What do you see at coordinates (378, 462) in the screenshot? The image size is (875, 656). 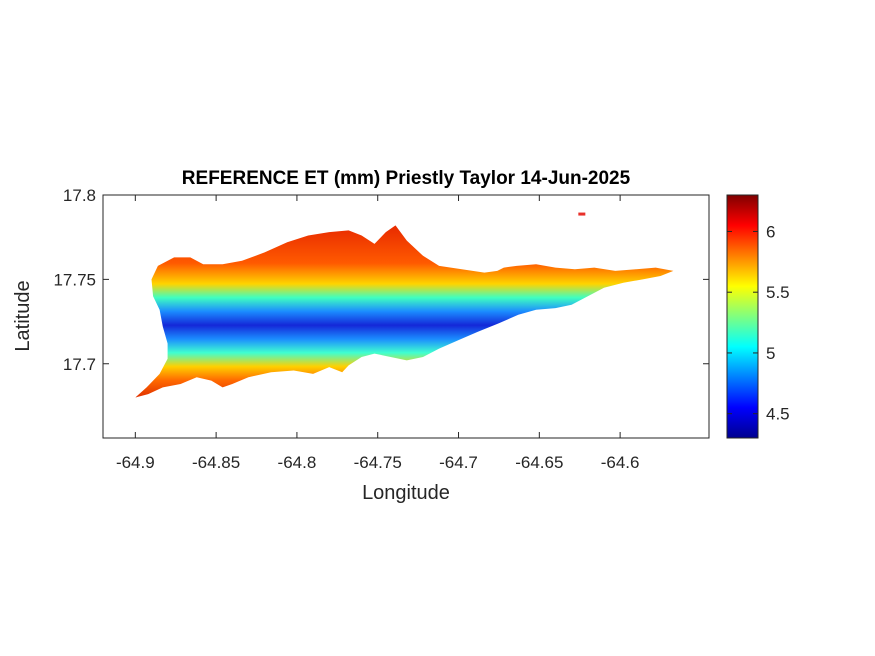 I see `x-tick-label: -64.75` at bounding box center [378, 462].